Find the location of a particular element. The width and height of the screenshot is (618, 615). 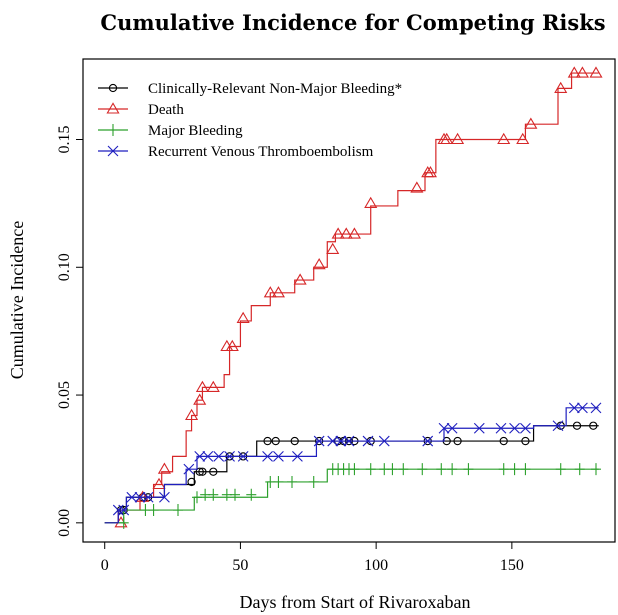

legend-item: Clinically-Relevant Non-Major Bleeding* is located at coordinates (250, 89).